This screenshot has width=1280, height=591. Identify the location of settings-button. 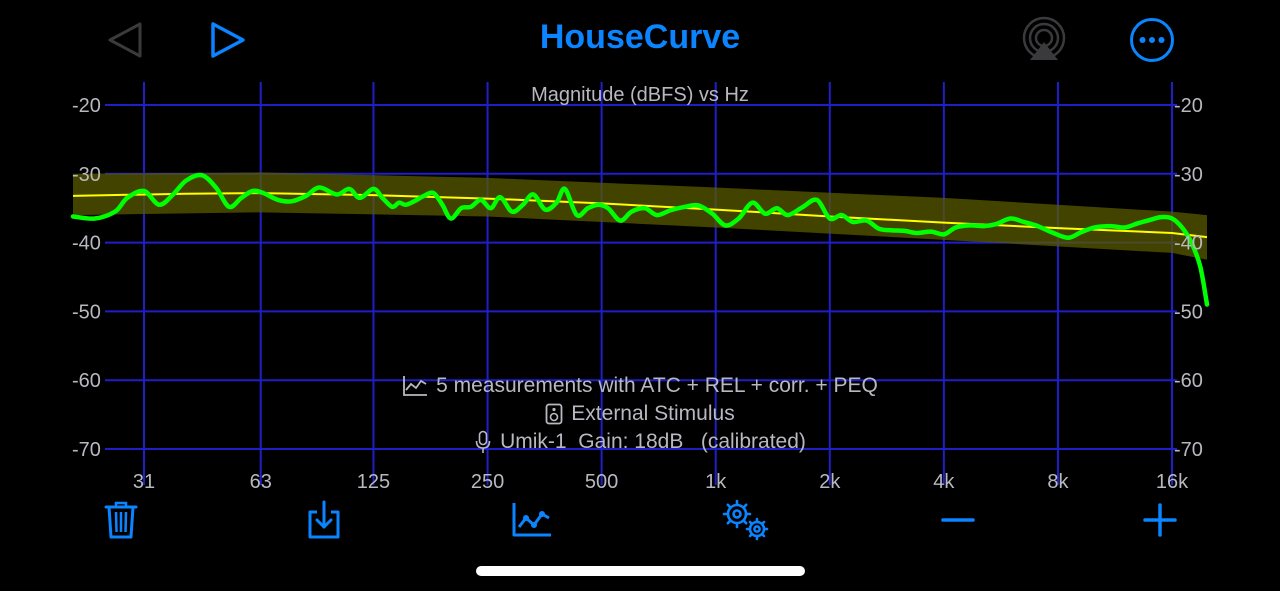
(746, 520).